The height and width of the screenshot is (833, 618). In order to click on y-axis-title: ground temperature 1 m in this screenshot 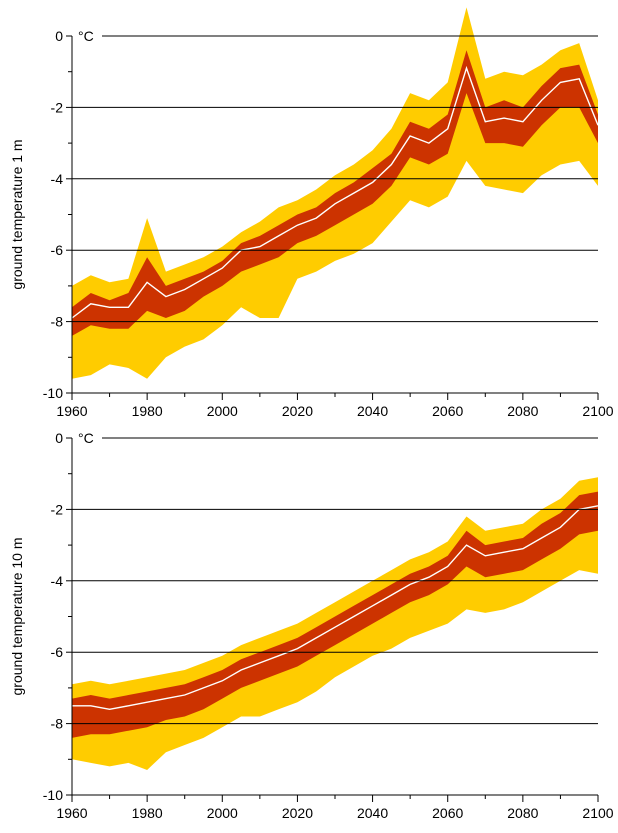, I will do `click(17, 214)`.